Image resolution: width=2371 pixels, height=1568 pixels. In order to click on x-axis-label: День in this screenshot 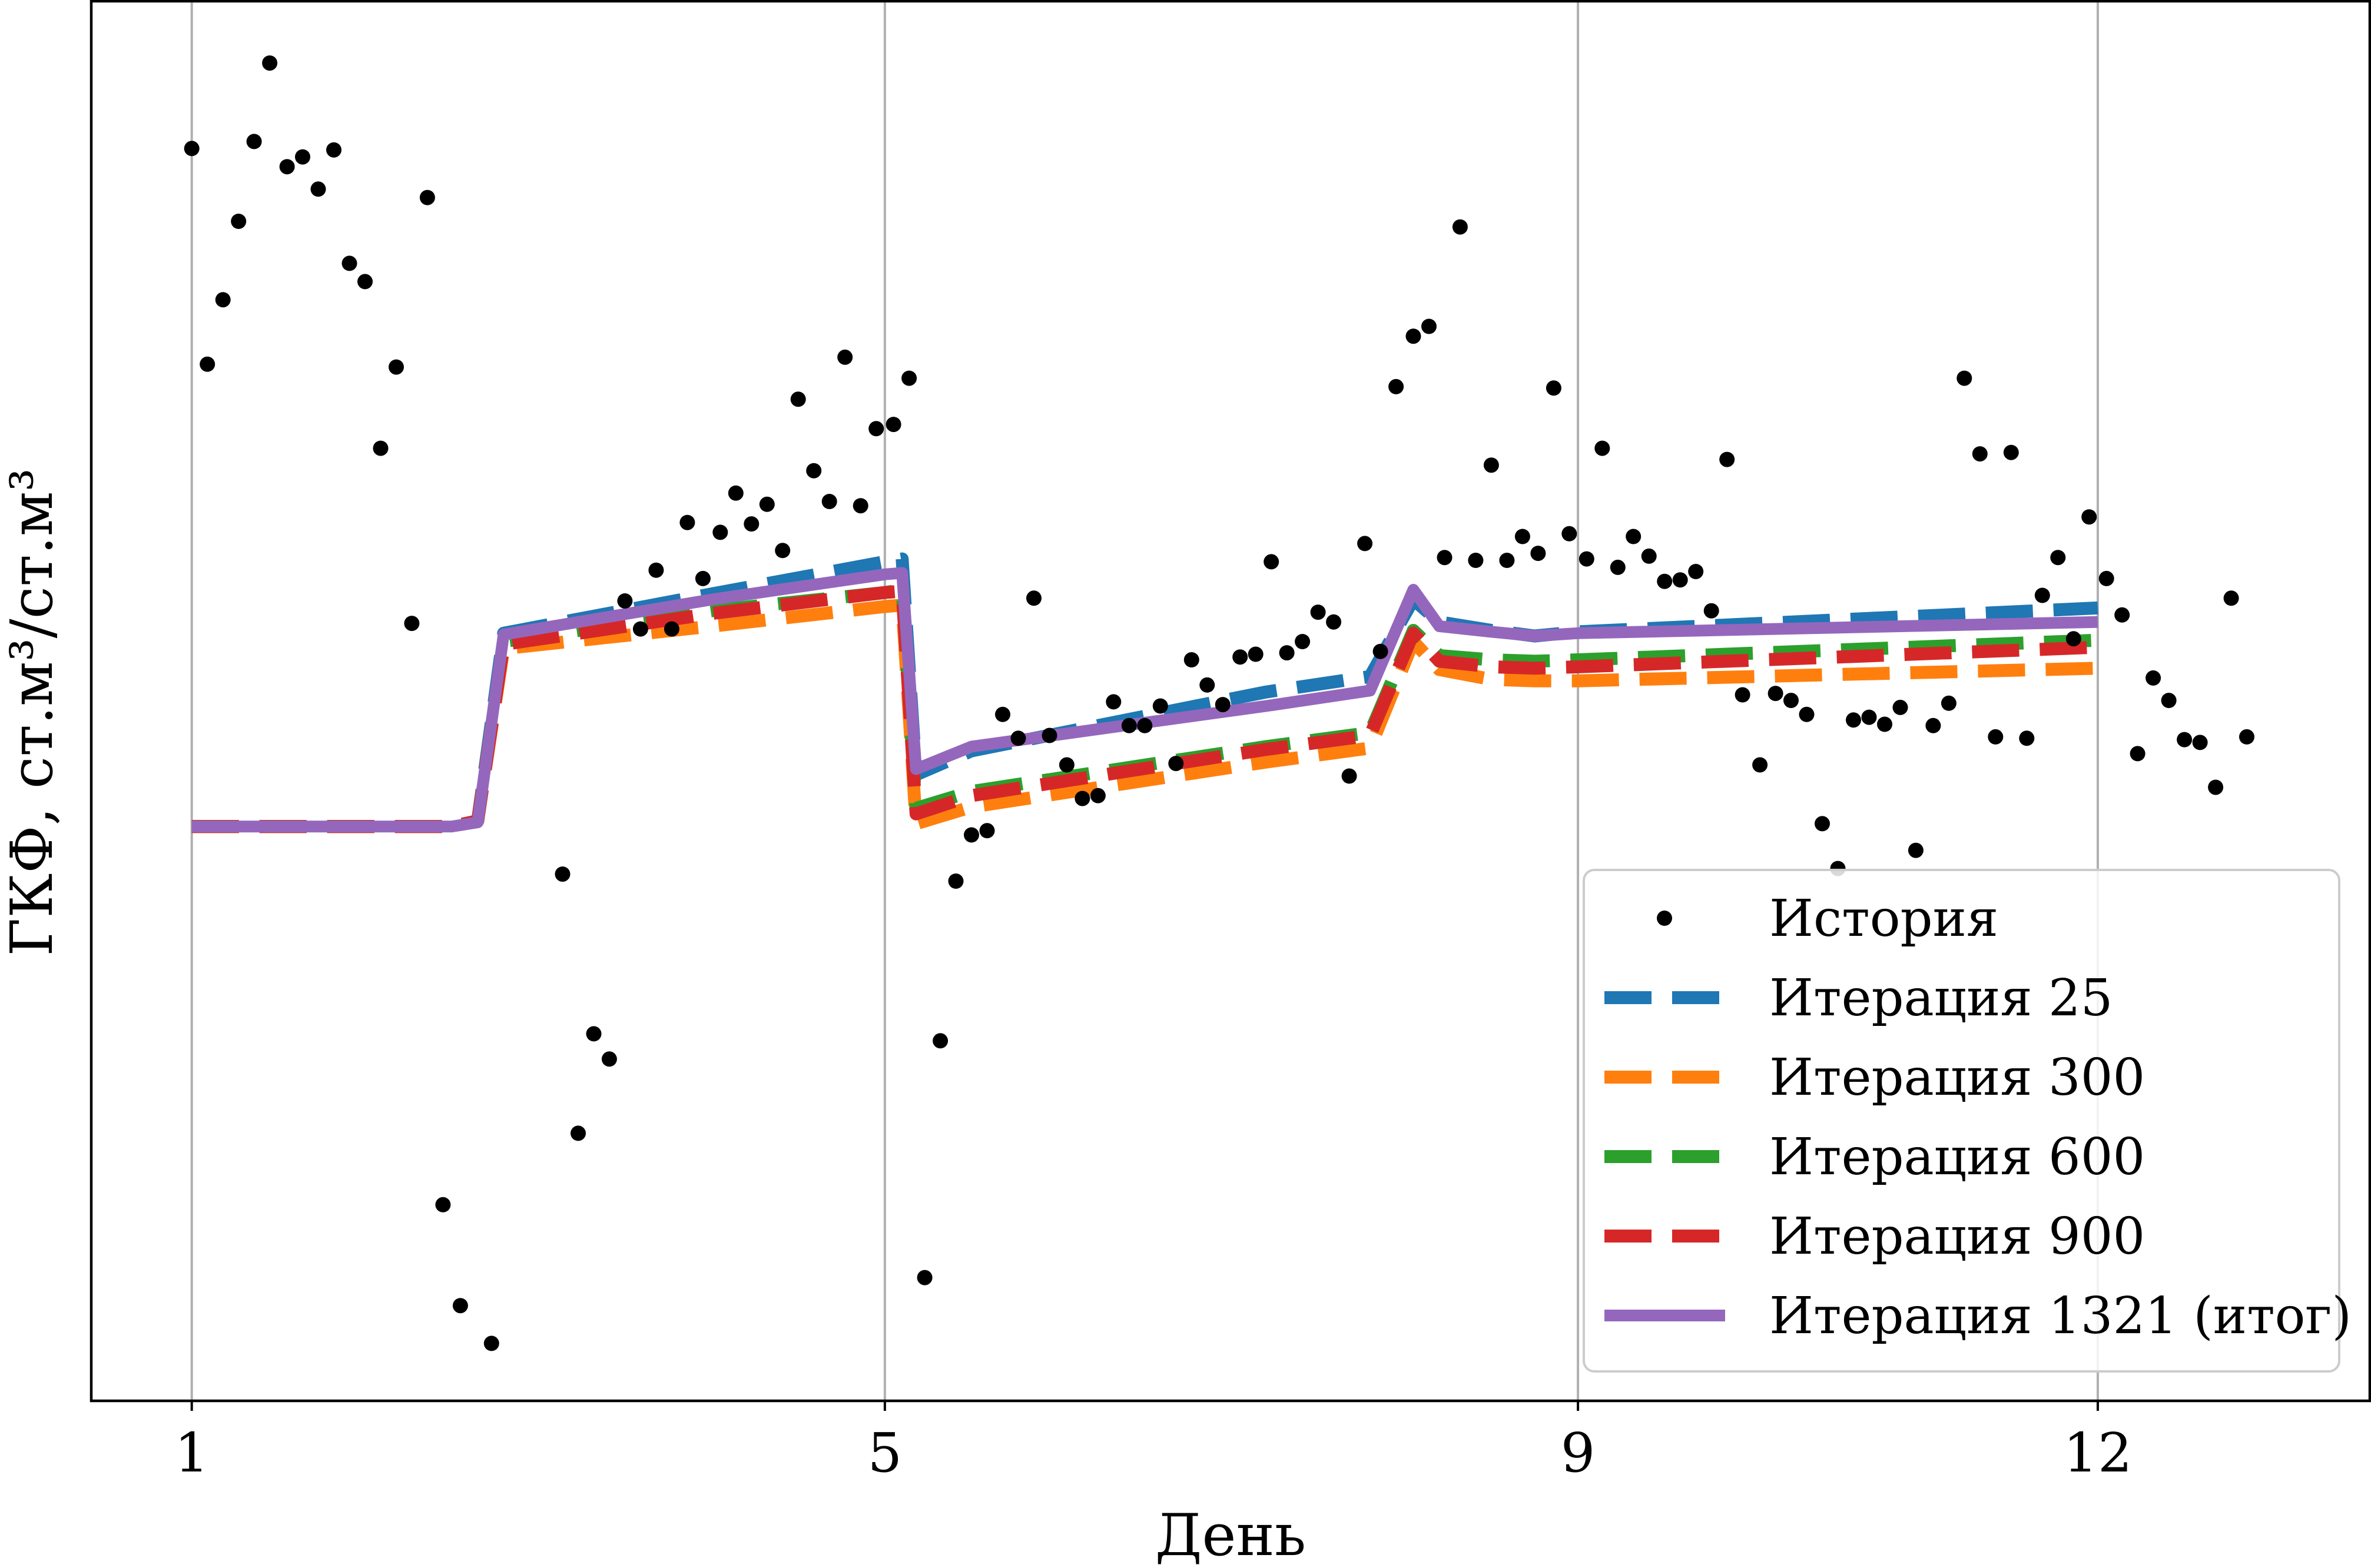, I will do `click(1230, 1535)`.